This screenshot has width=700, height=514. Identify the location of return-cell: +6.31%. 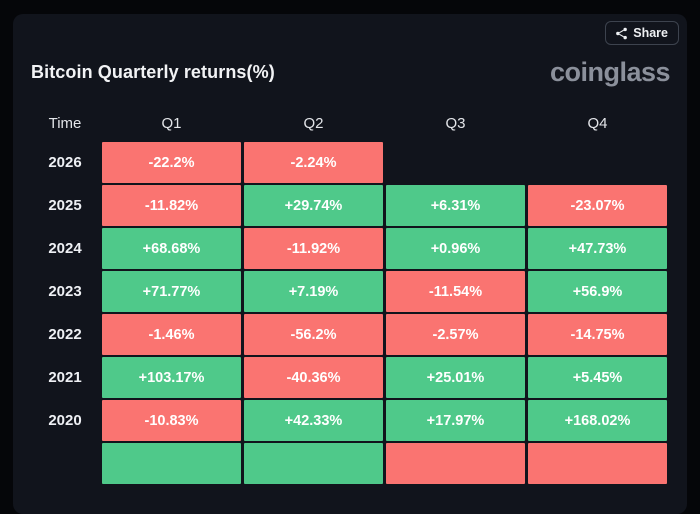
(455, 205).